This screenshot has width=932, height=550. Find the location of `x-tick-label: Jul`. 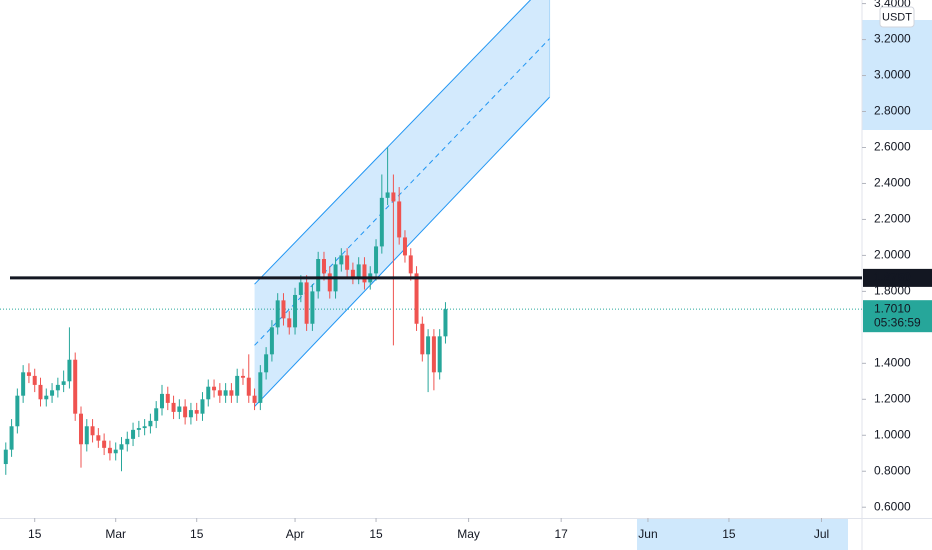

x-tick-label: Jul is located at coordinates (821, 534).